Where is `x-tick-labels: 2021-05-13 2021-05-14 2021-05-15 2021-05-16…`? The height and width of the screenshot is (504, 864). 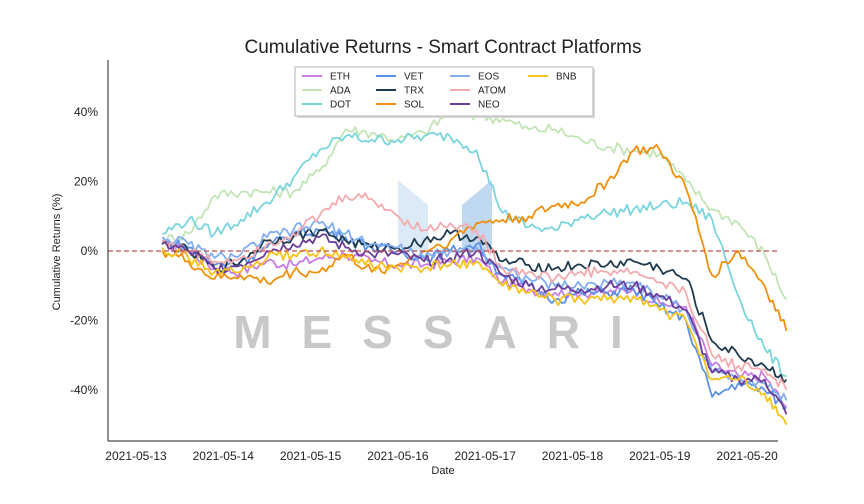 x-tick-labels: 2021-05-13 2021-05-14 2021-05-15 2021-05-16… is located at coordinates (441, 456).